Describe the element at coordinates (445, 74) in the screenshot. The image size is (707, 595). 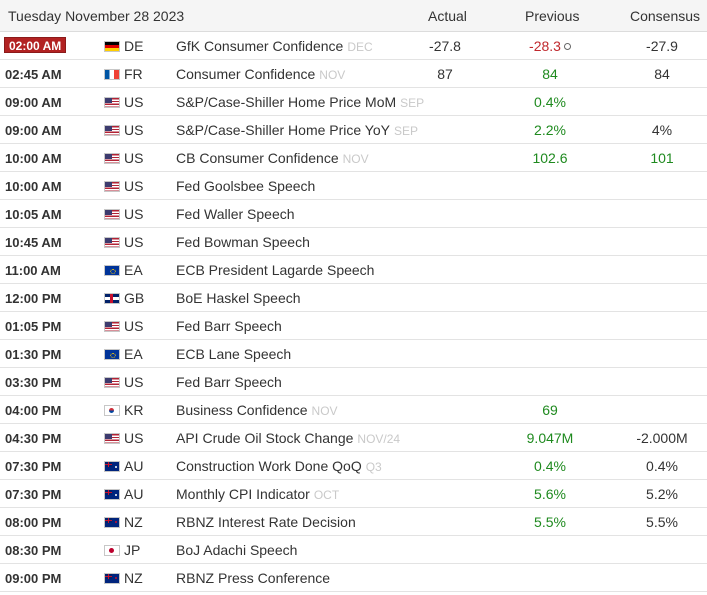
I see `actual-value-text: 87` at that location.